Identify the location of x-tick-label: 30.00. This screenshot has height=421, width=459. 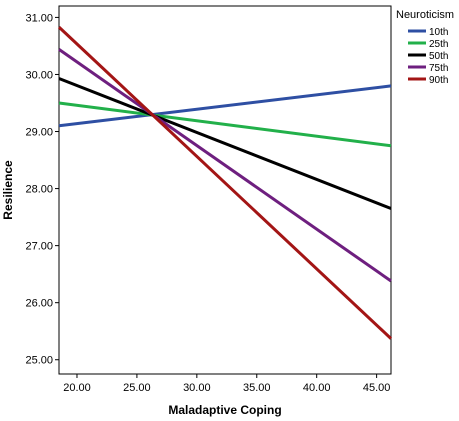
(197, 388).